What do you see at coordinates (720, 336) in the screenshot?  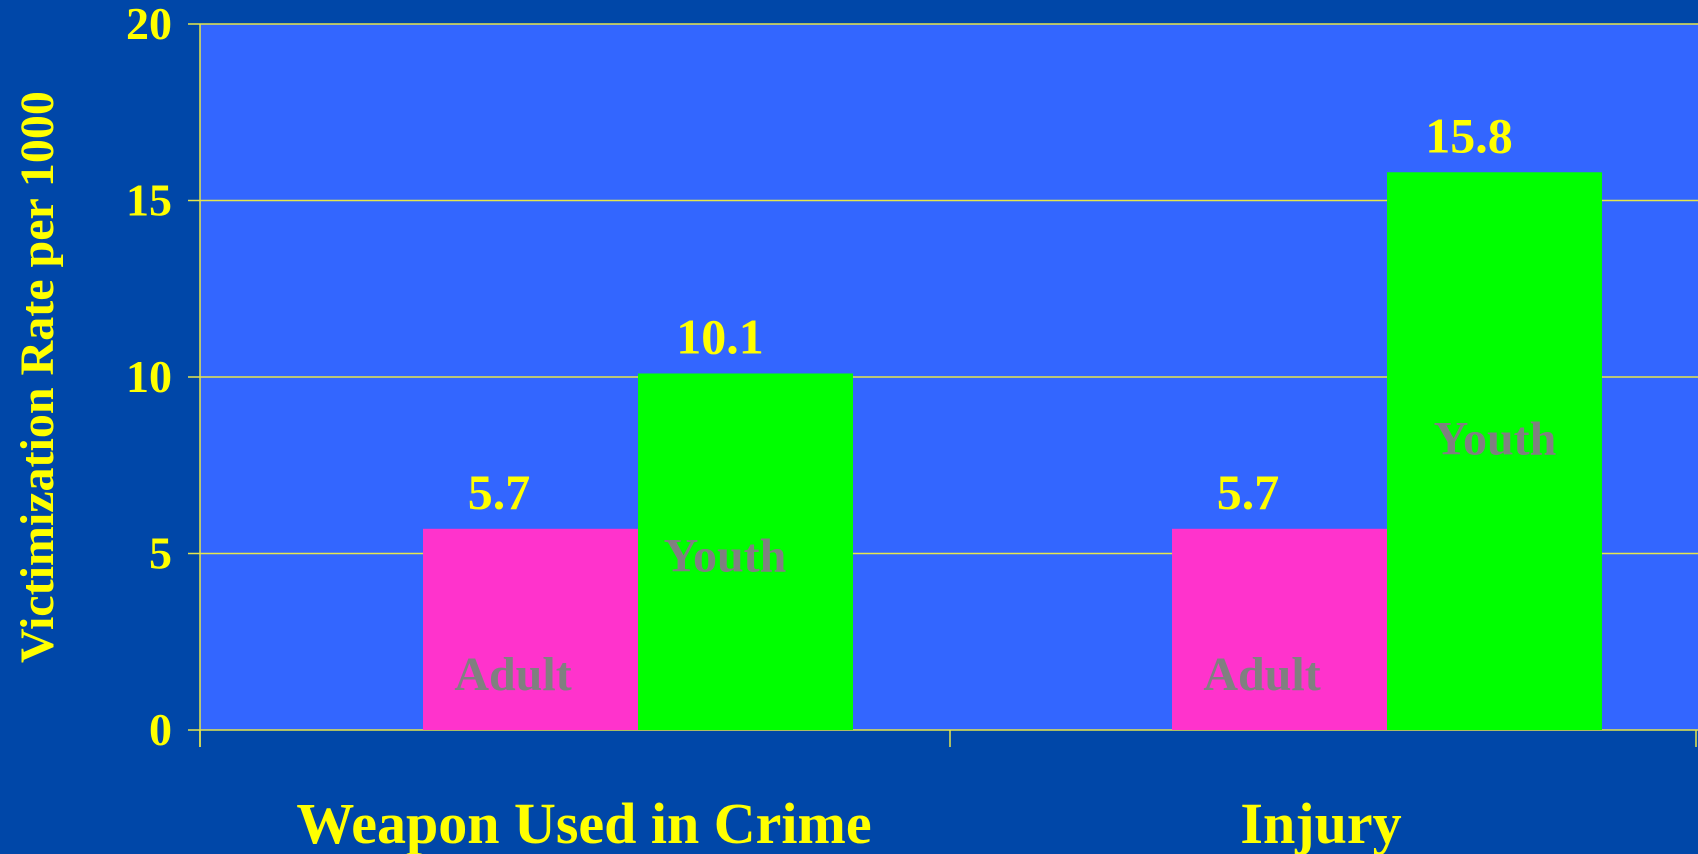 I see `data-label: 10.1` at bounding box center [720, 336].